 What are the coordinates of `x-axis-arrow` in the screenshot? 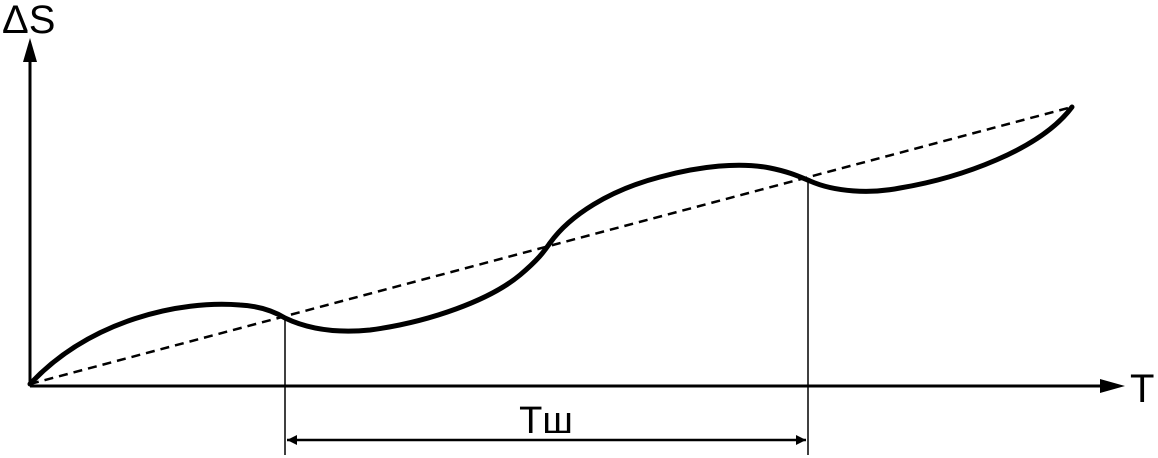 It's located at (1112, 386).